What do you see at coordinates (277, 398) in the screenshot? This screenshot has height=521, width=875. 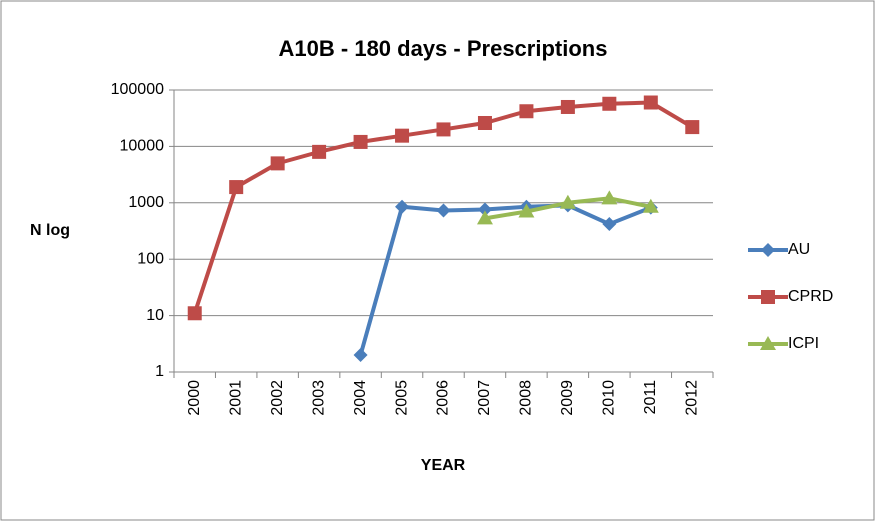 I see `x-tick-label: 2002` at bounding box center [277, 398].